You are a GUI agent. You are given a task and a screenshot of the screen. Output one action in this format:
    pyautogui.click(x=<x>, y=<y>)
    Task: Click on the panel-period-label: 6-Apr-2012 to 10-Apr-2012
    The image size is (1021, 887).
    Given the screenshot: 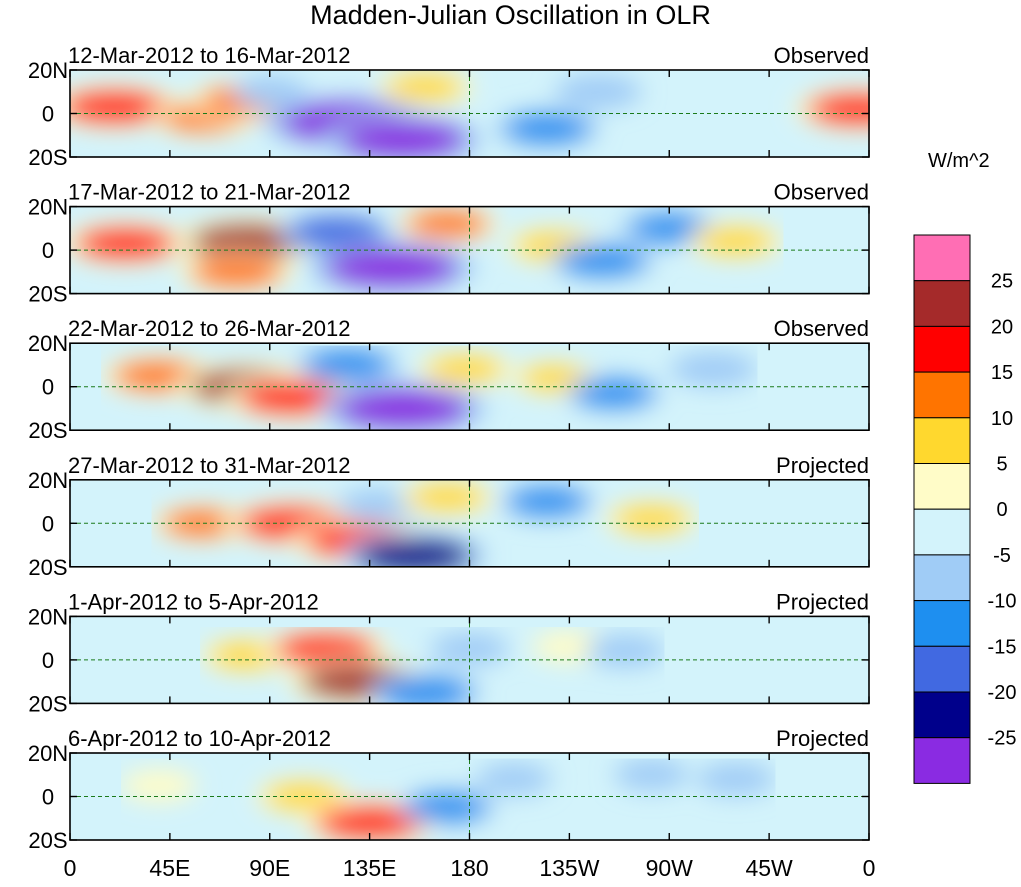 What is the action you would take?
    pyautogui.click(x=199, y=738)
    